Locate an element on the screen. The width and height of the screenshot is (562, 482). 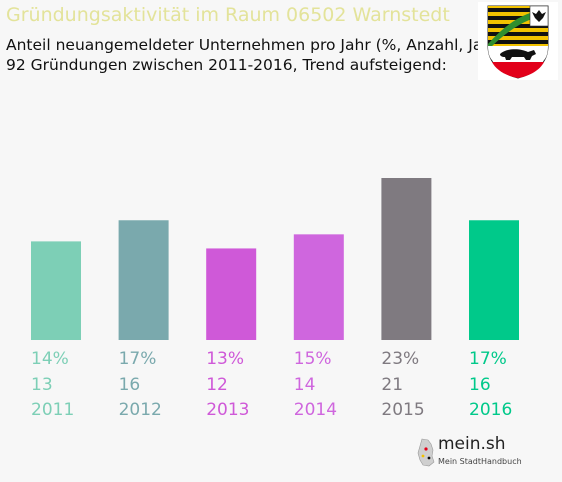
year-label-2016: 2016 is located at coordinates (490, 410).